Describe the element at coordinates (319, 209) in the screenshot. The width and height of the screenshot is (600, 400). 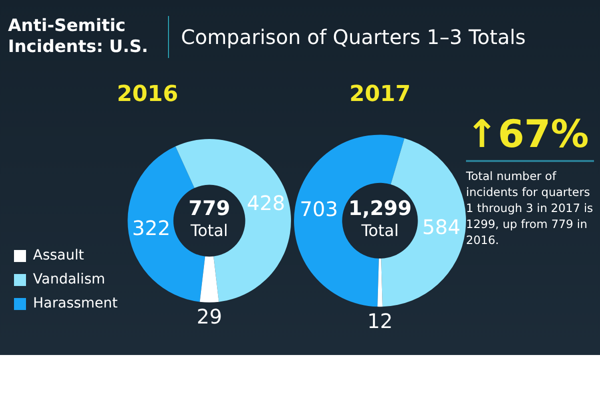
I see `data-label: 703` at that location.